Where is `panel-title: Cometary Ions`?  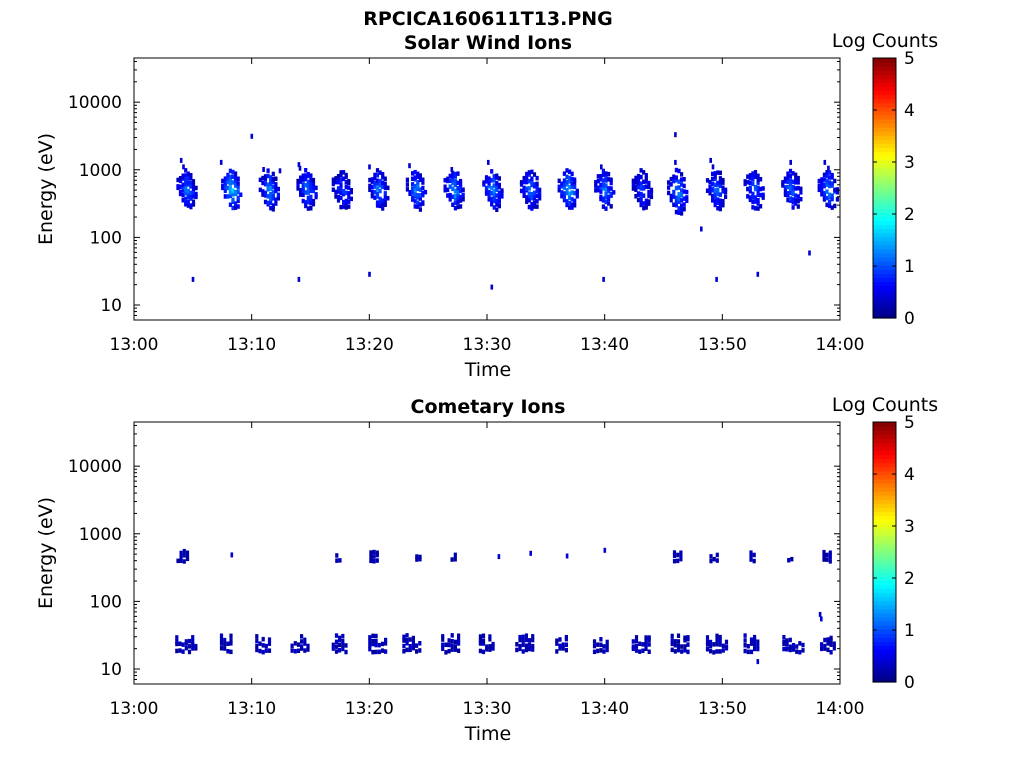 panel-title: Cometary Ions is located at coordinates (488, 407).